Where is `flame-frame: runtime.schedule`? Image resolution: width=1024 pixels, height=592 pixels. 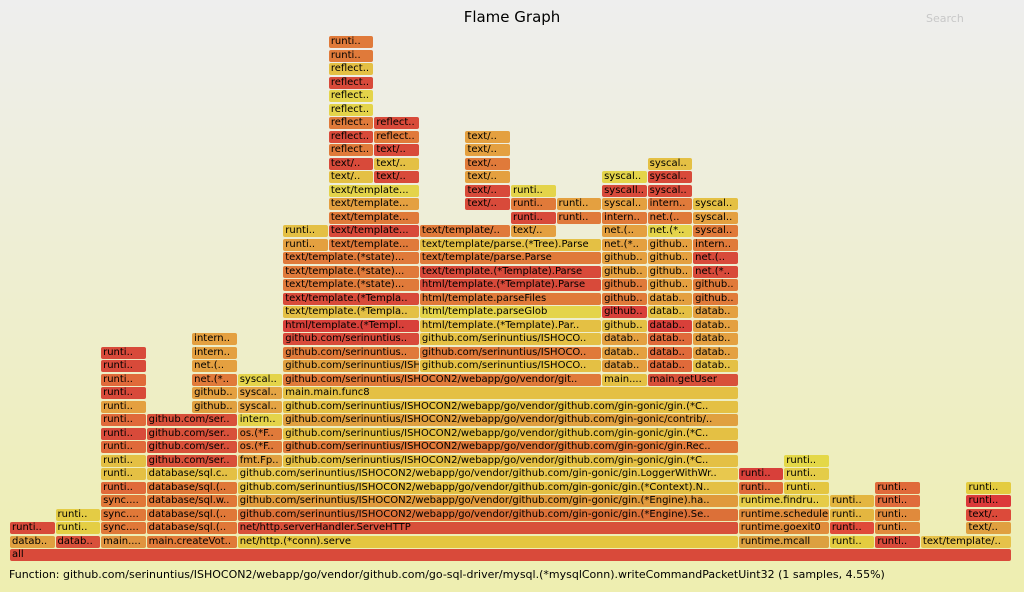
flame-frame: runtime.schedule is located at coordinates (783, 514).